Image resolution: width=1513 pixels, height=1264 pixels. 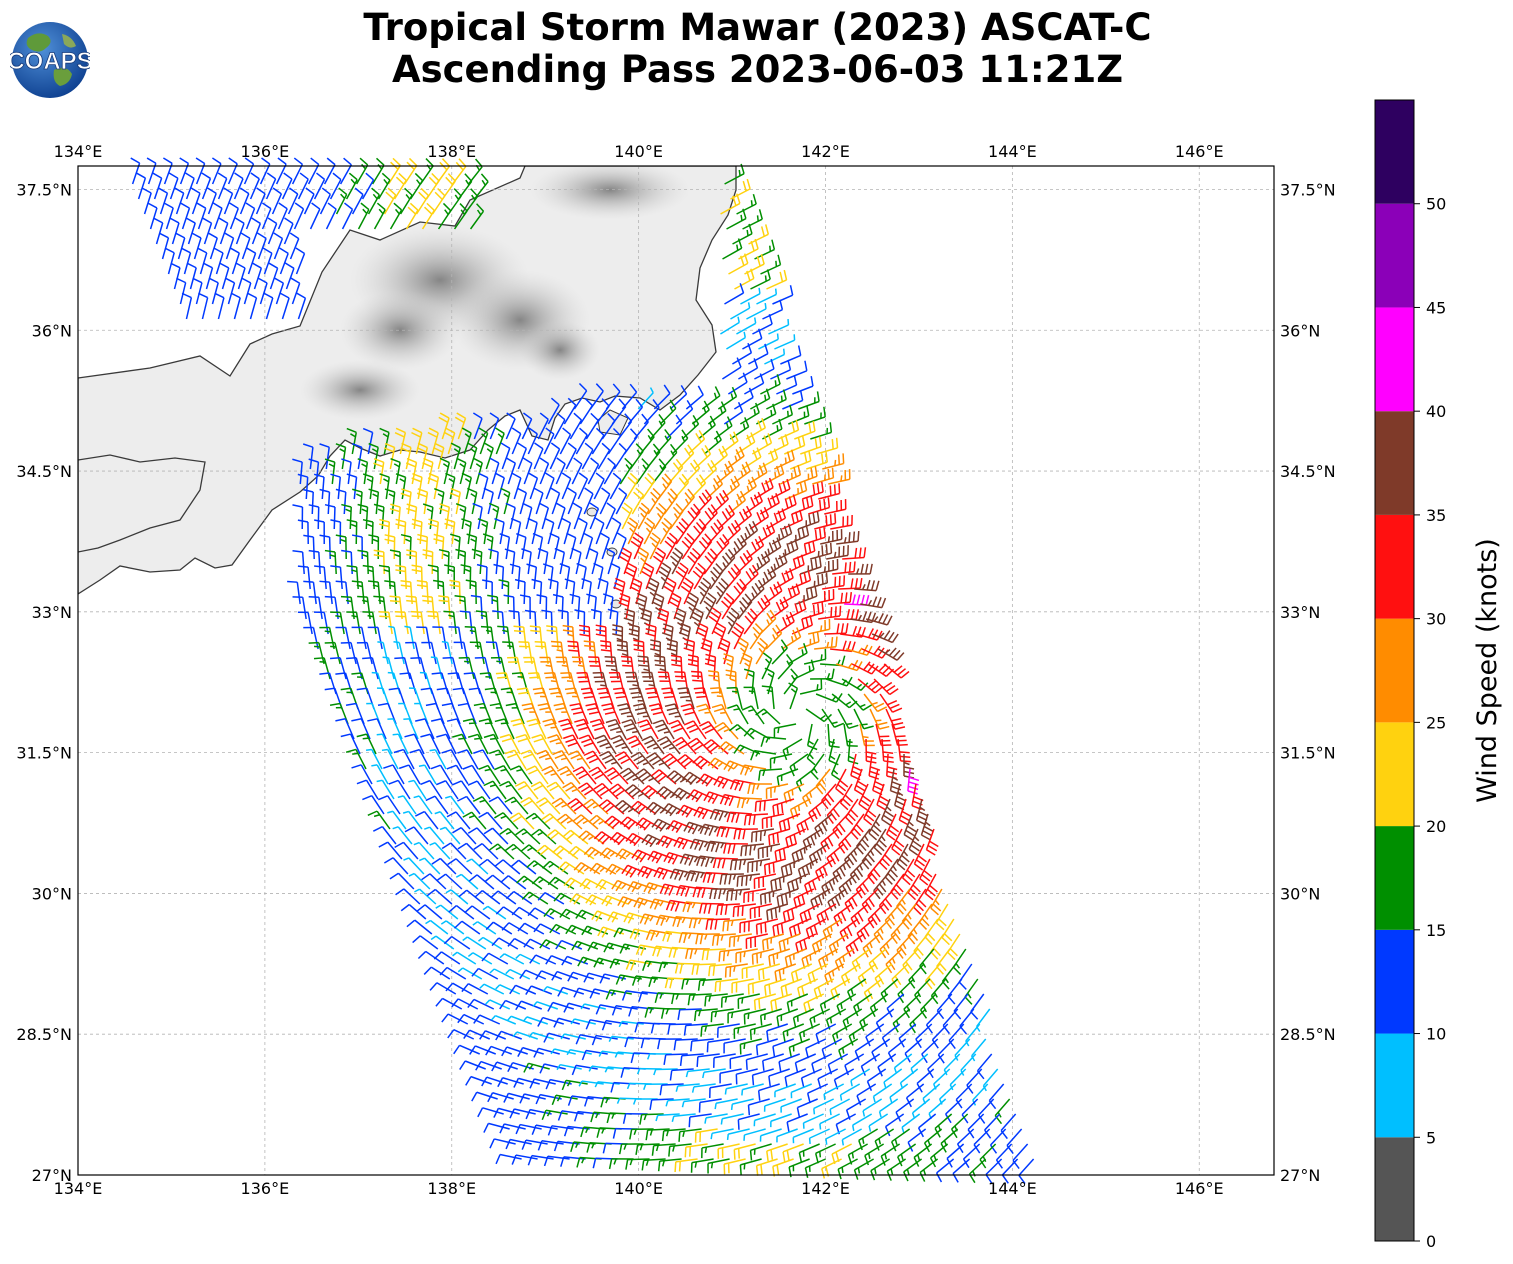 What do you see at coordinates (1394, 359) in the screenshot?
I see `colorbar-segment` at bounding box center [1394, 359].